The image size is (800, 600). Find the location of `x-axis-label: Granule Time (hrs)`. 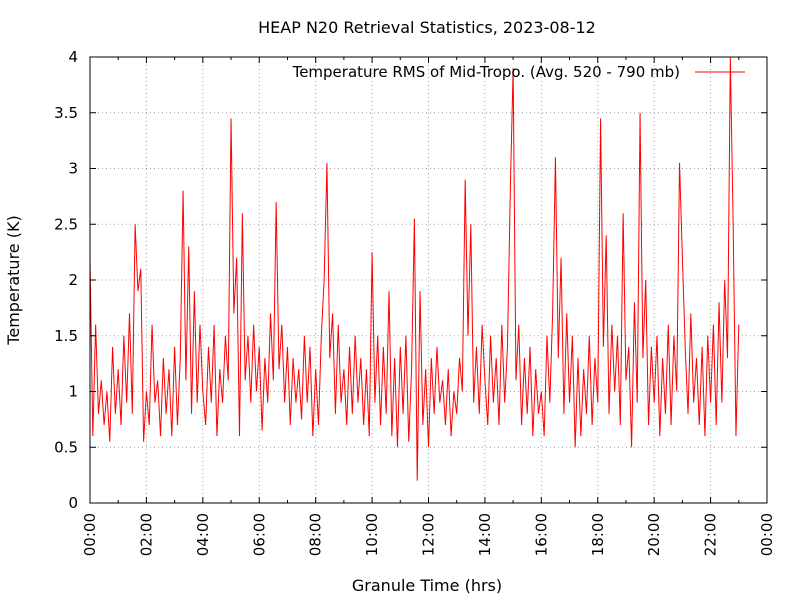

x-axis-label: Granule Time (hrs) is located at coordinates (427, 585).